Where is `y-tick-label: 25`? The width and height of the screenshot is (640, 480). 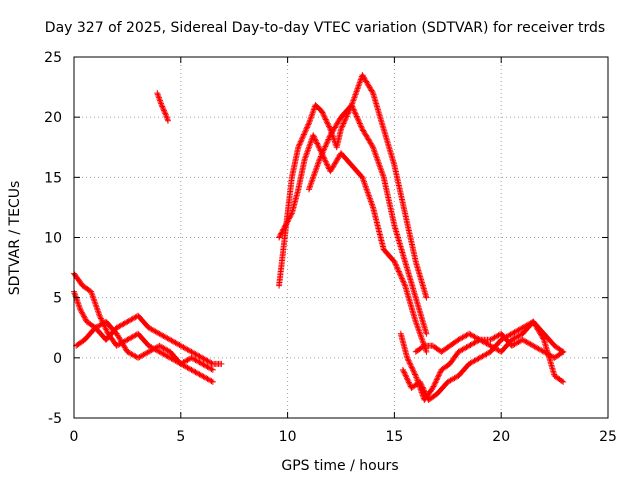 y-tick-label: 25 is located at coordinates (53, 58).